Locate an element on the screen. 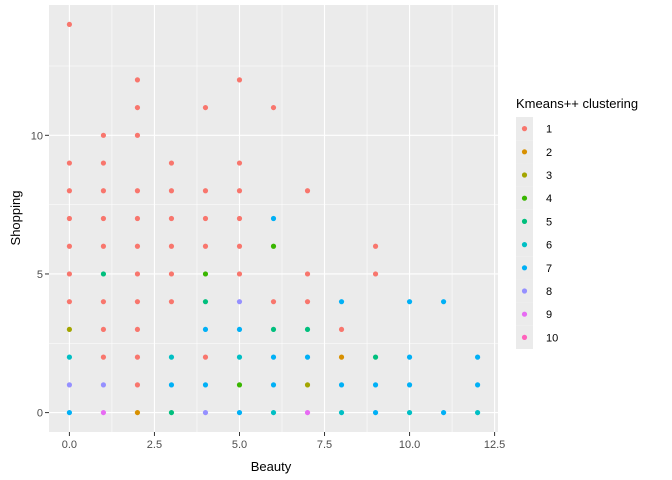 Image resolution: width=672 pixels, height=480 pixels. y-tick-label: 10 is located at coordinates (37, 136).